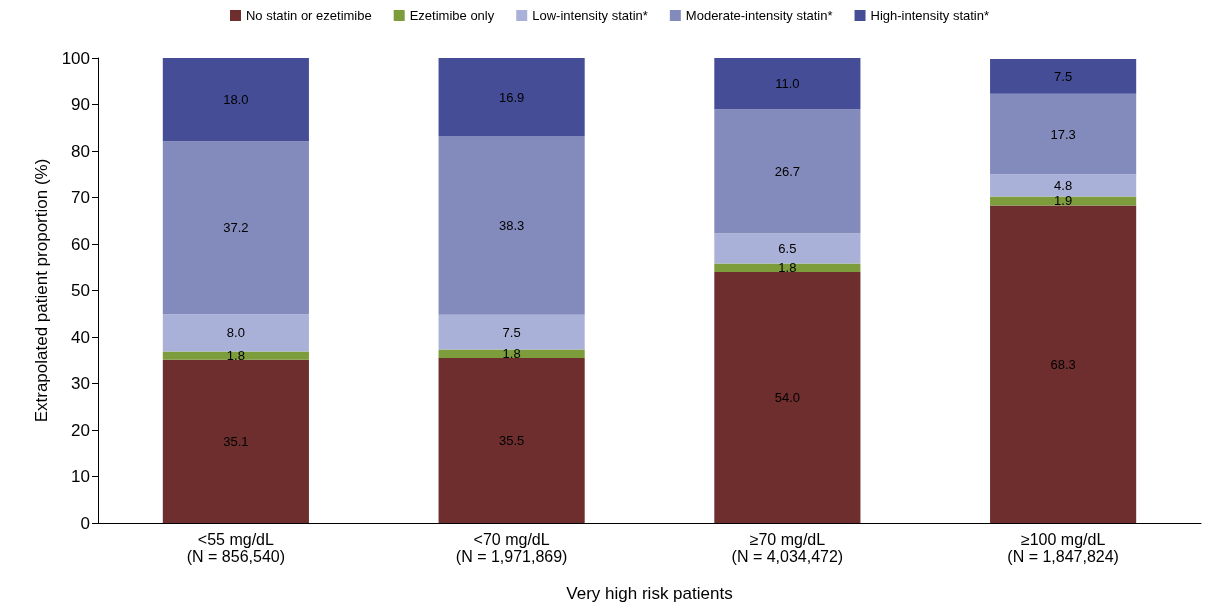 Image resolution: width=1219 pixels, height=607 pixels. I want to click on x-tick-label: <55 mg/dL (N = 856,540), so click(236, 548).